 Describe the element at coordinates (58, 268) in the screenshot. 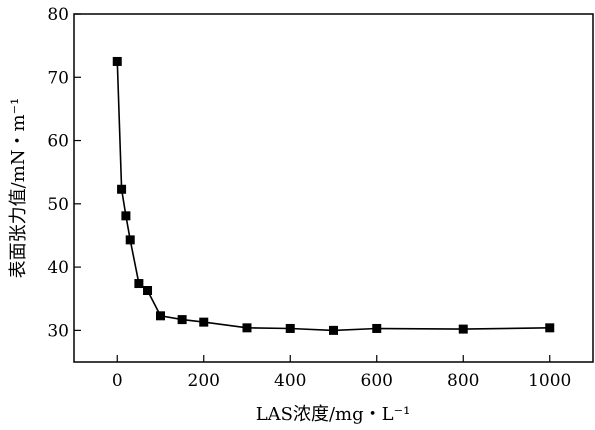

I see `y-tick-label: 40` at that location.